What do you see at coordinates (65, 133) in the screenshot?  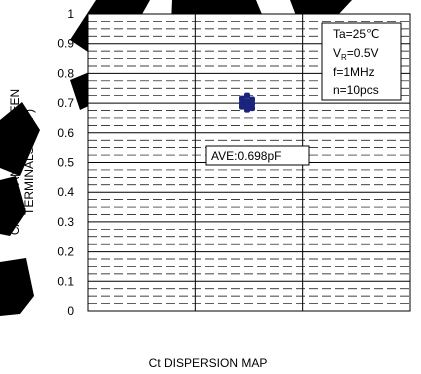 I see `y-tick-label: 0.6` at bounding box center [65, 133].